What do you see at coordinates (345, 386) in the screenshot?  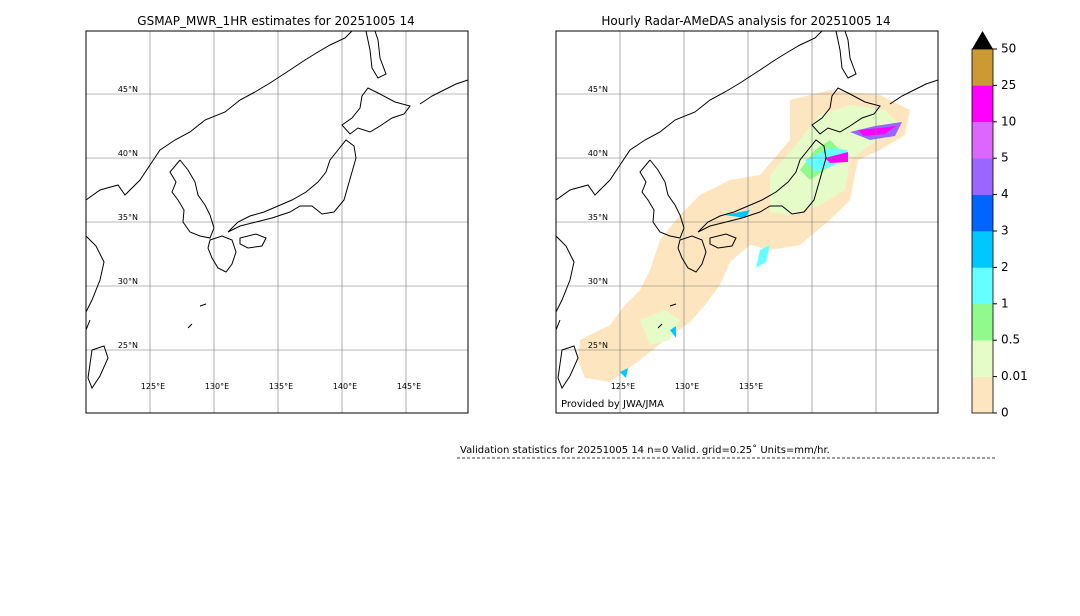 I see `lon-label: 140°E` at bounding box center [345, 386].